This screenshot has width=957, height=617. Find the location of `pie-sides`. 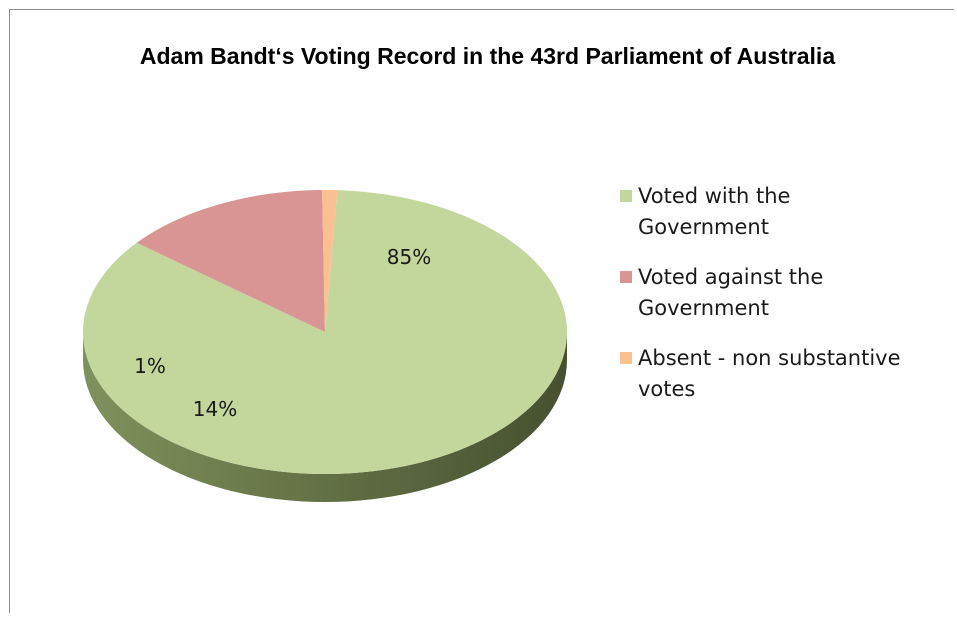

pie-sides is located at coordinates (325, 417).